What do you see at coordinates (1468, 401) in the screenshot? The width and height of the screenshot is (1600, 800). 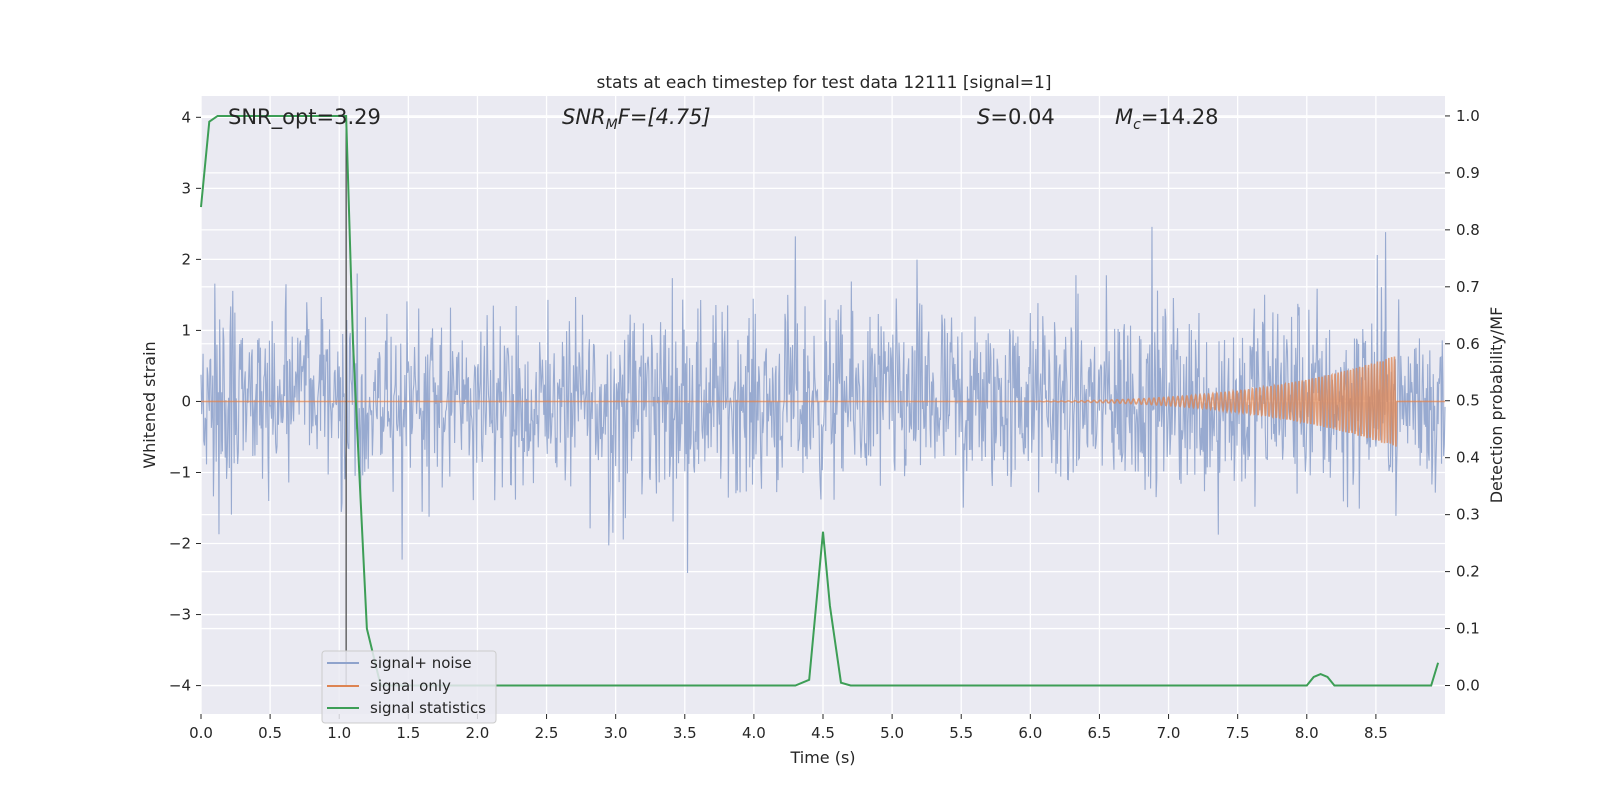 I see `y2-tick-label: 0.5` at bounding box center [1468, 401].